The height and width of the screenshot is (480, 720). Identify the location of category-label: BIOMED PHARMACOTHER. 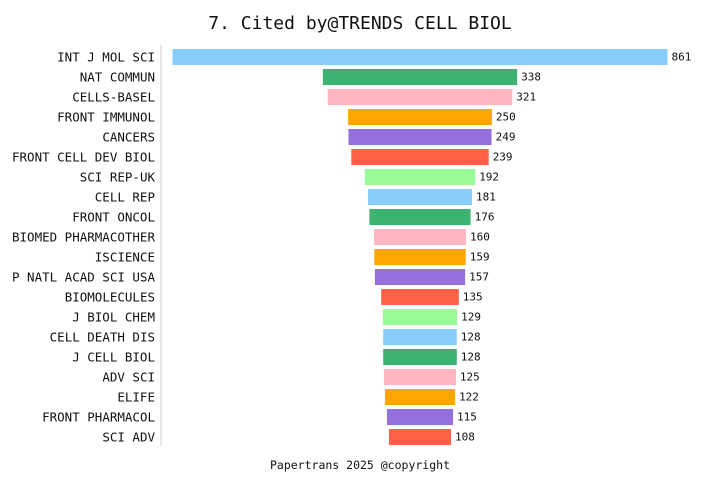
(83, 237).